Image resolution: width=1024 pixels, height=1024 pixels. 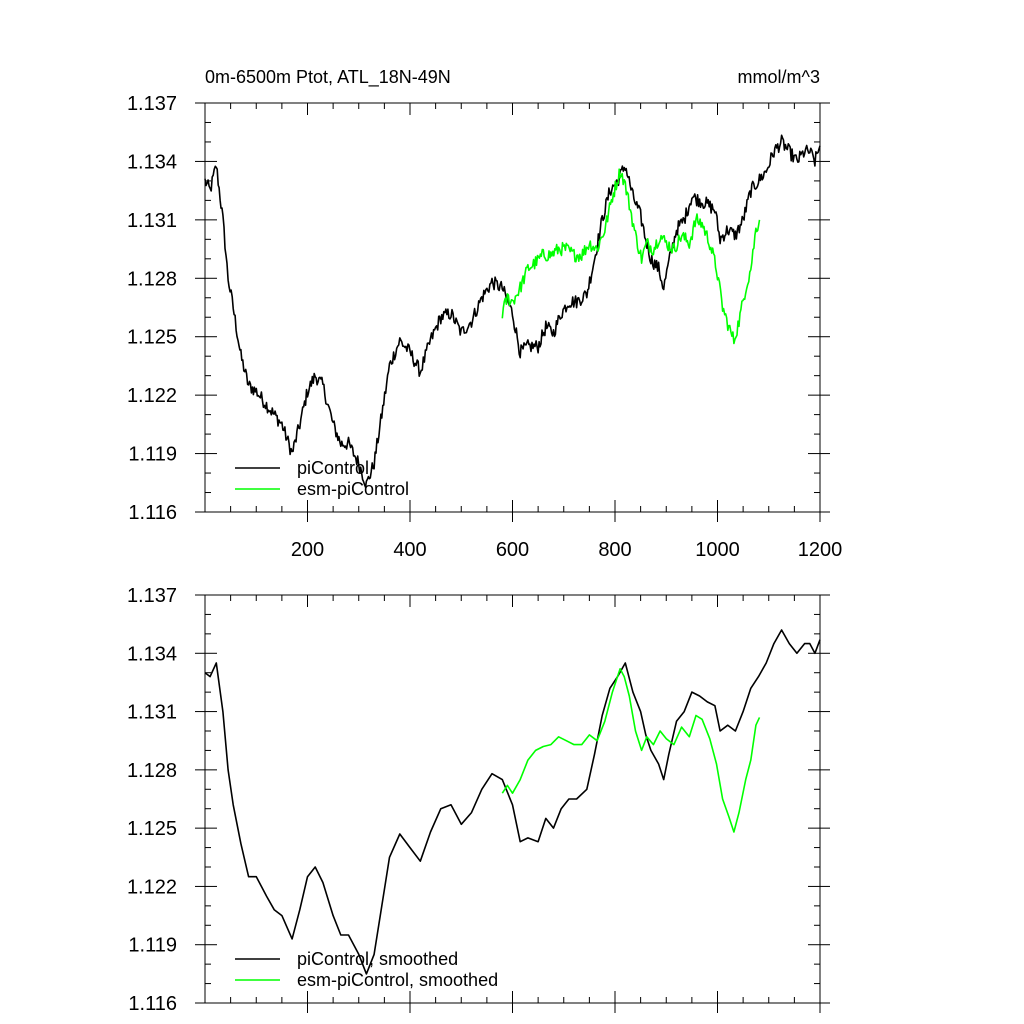 I want to click on chart-title: 0m-6500m Ptot, ATL_18N-49N, so click(x=328, y=77).